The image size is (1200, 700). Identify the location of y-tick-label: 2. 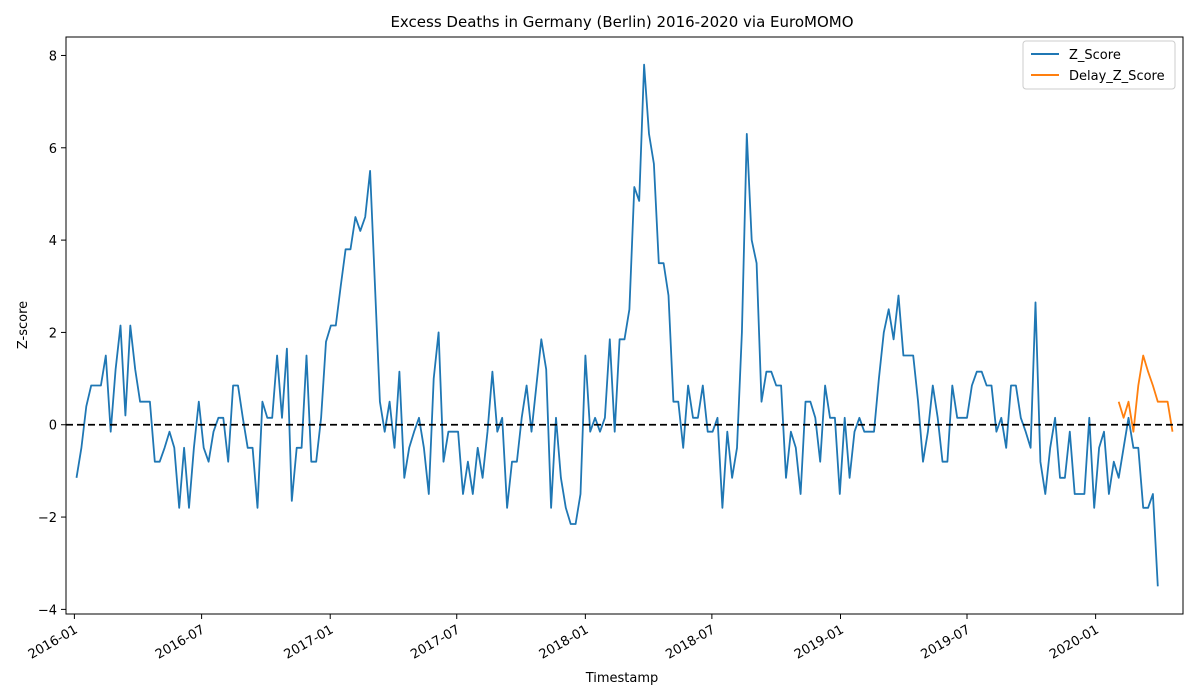
(53, 333).